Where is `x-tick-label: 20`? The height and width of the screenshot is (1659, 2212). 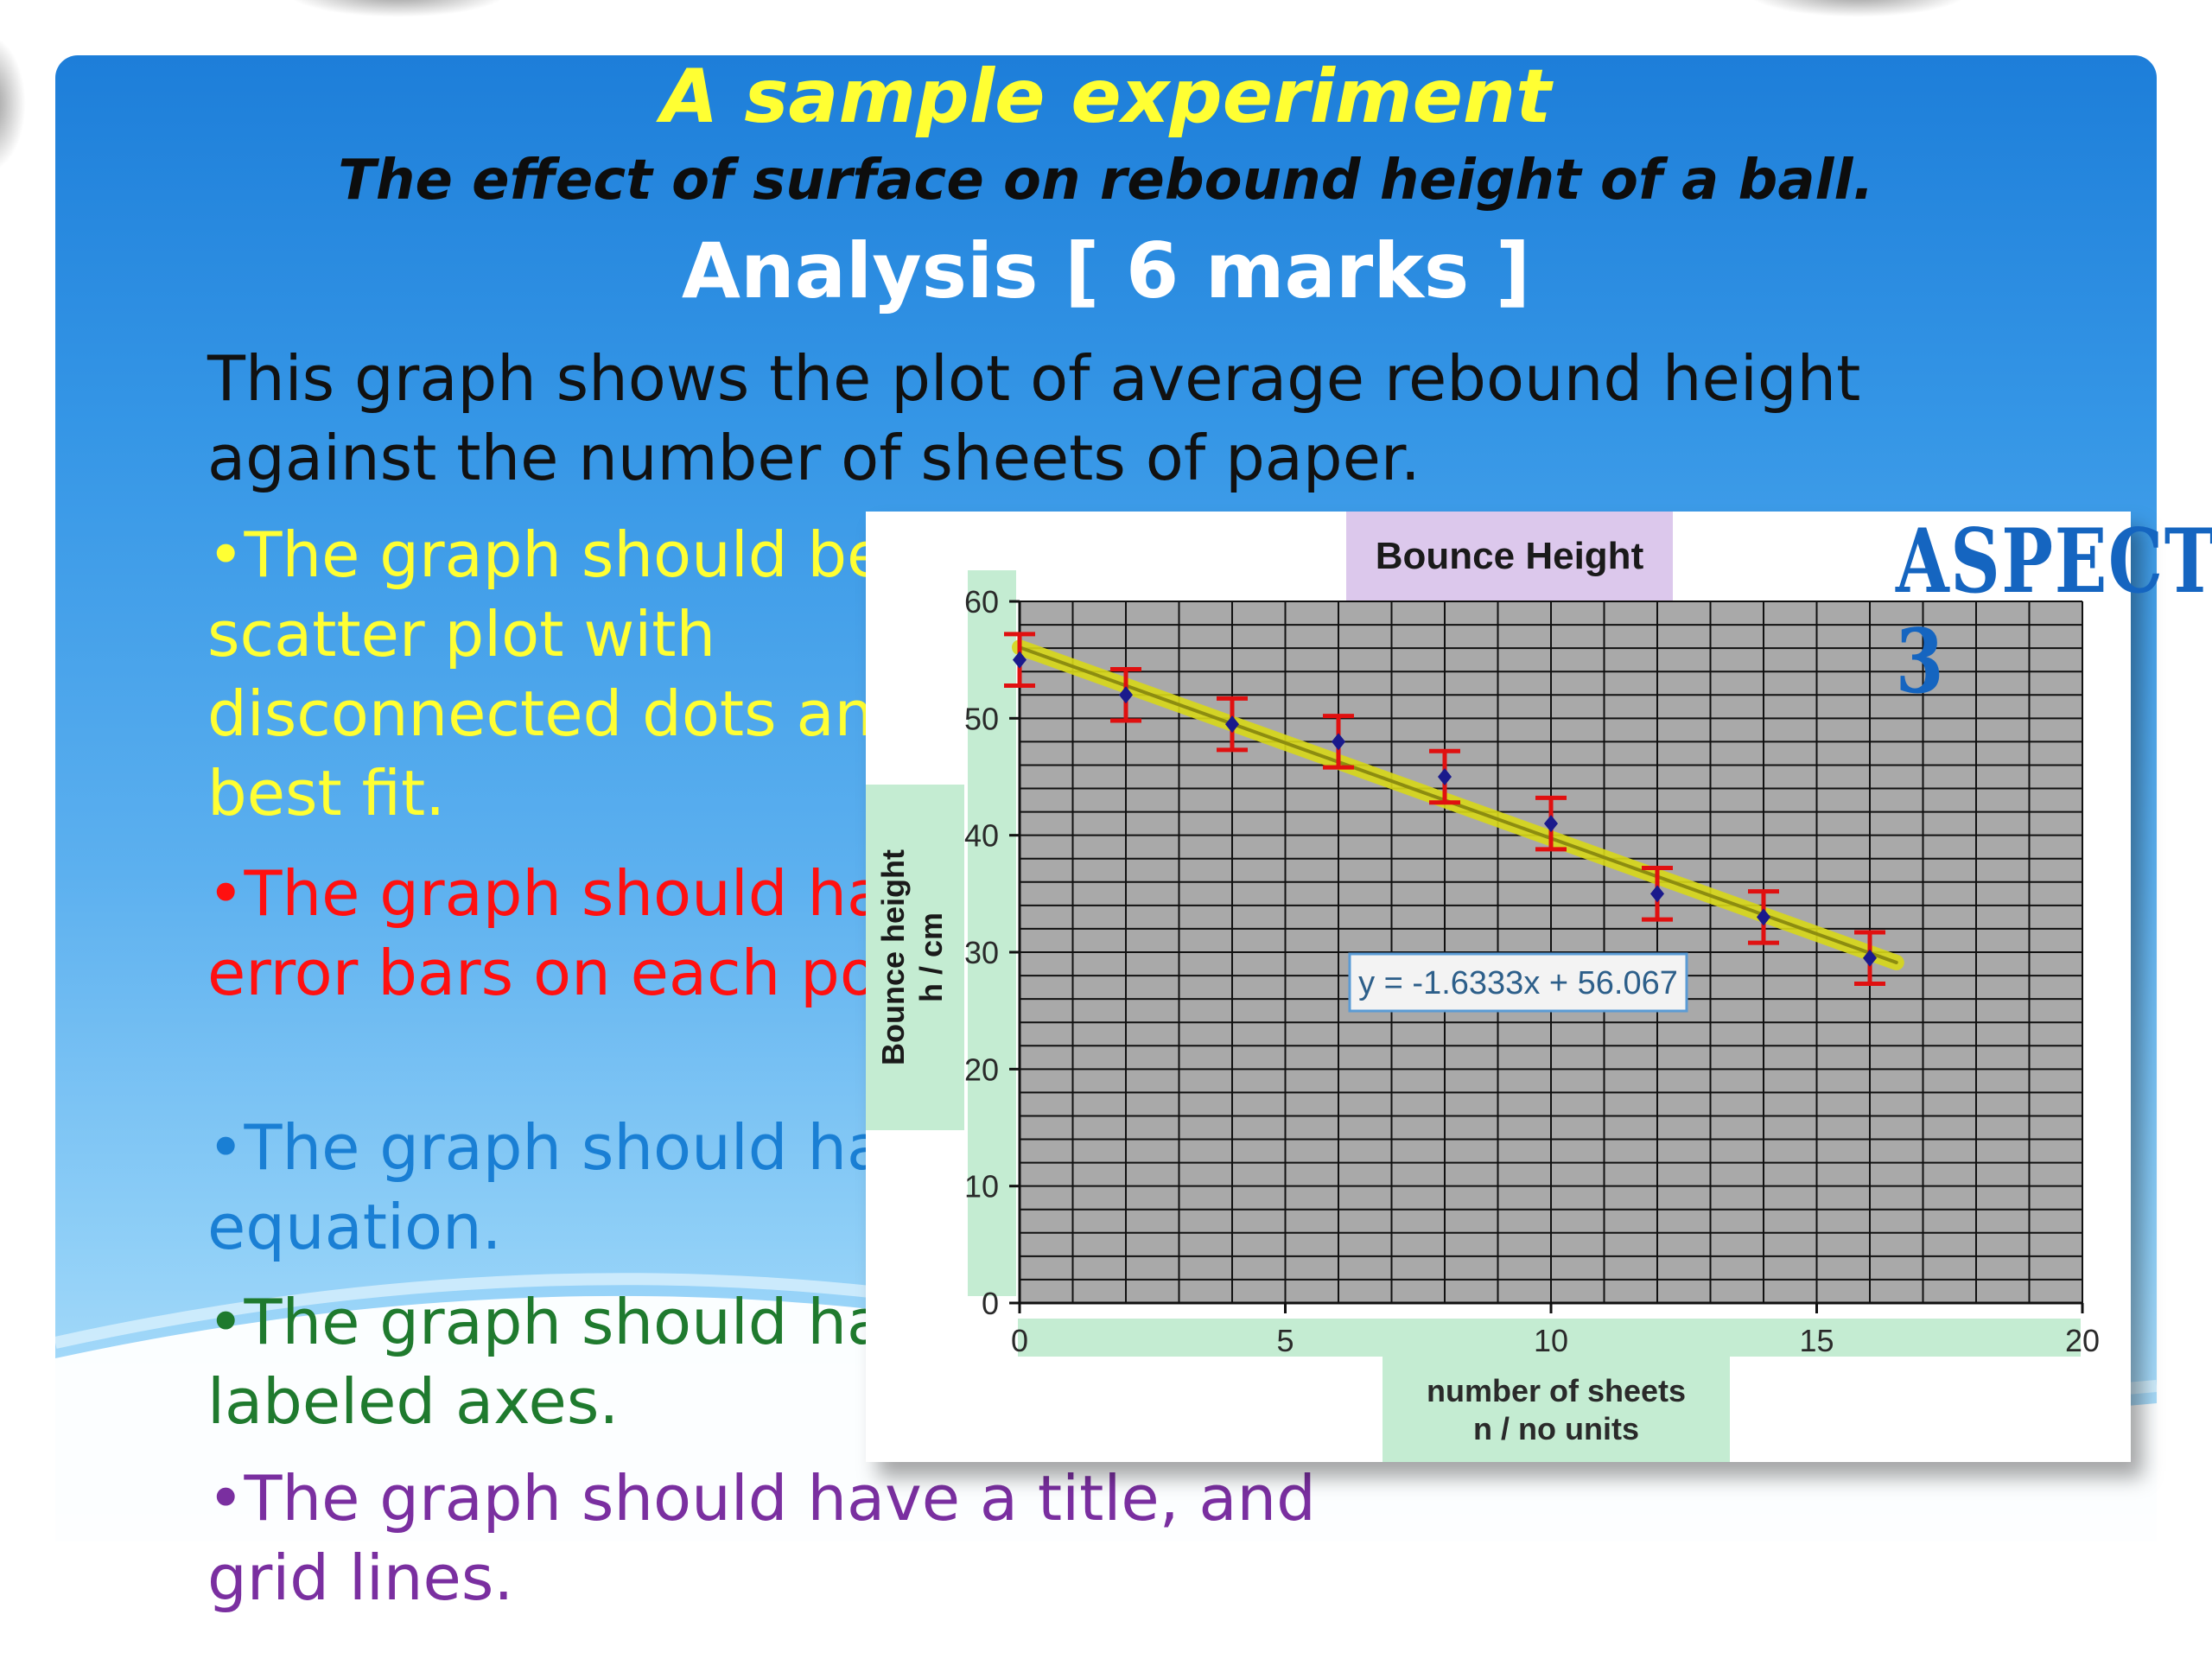 x-tick-label: 20 is located at coordinates (2082, 1340).